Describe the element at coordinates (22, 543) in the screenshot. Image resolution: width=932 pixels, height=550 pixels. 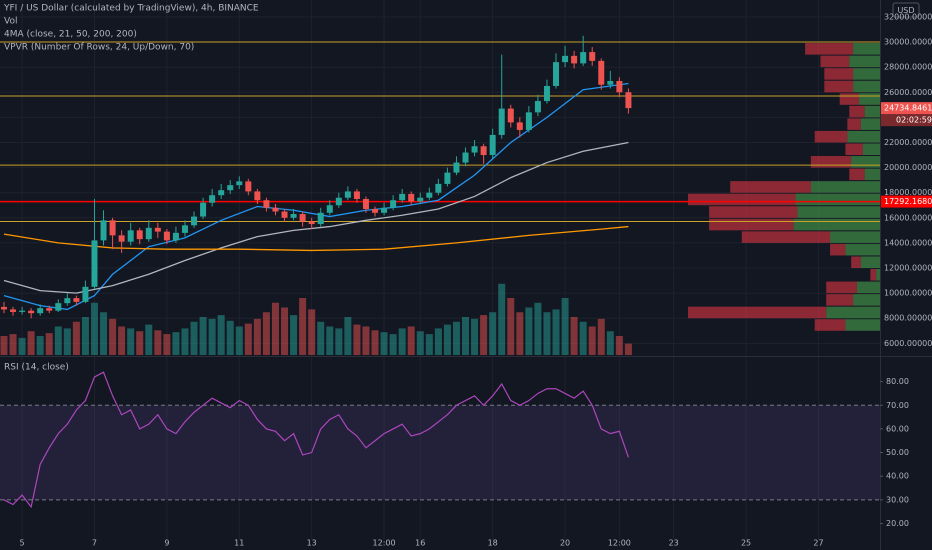
I see `x-tick-label: 5` at that location.